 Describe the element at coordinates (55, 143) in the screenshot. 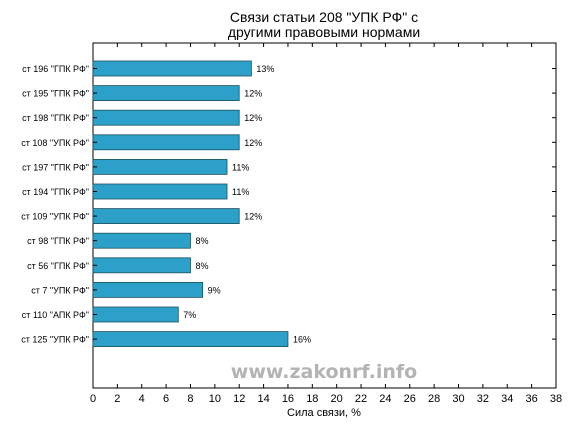

I see `category-label: ст 108 "УПК РФ"` at that location.